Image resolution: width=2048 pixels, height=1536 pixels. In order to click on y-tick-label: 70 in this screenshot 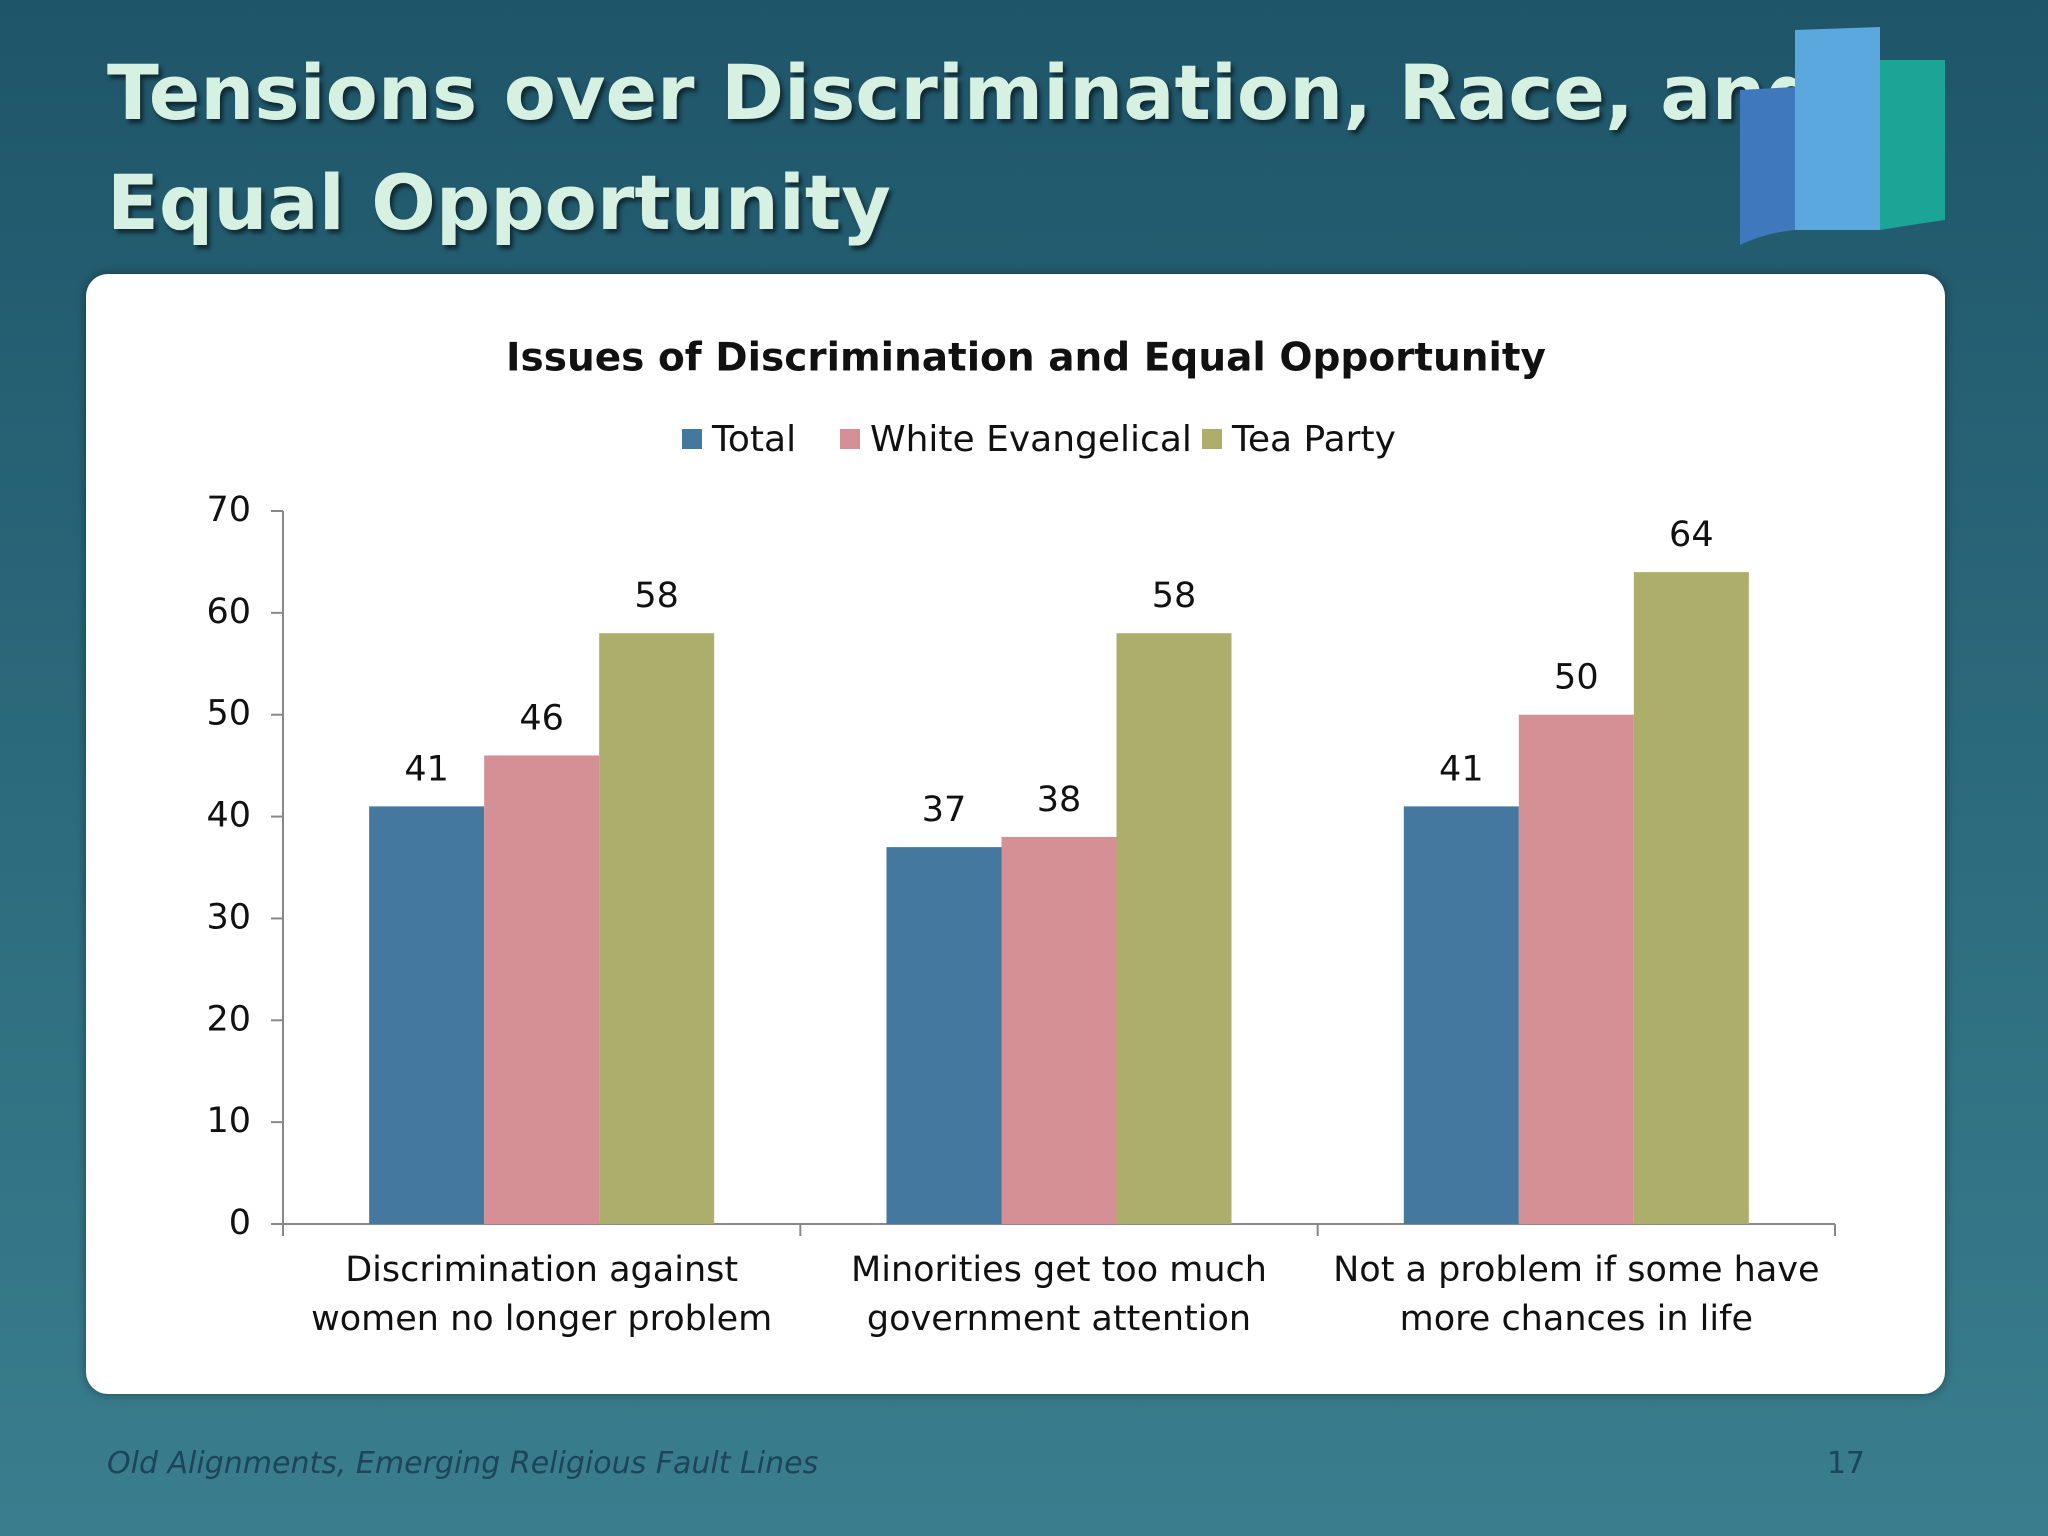, I will do `click(228, 510)`.